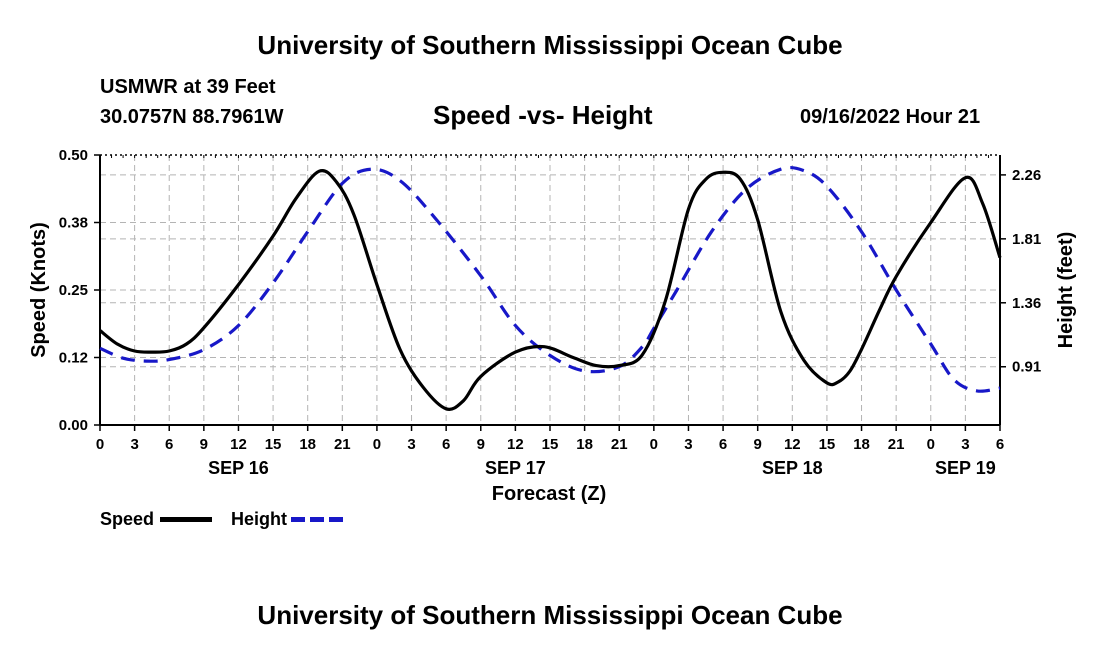 The height and width of the screenshot is (650, 1100). I want to click on legend-height-label: Height, so click(259, 519).